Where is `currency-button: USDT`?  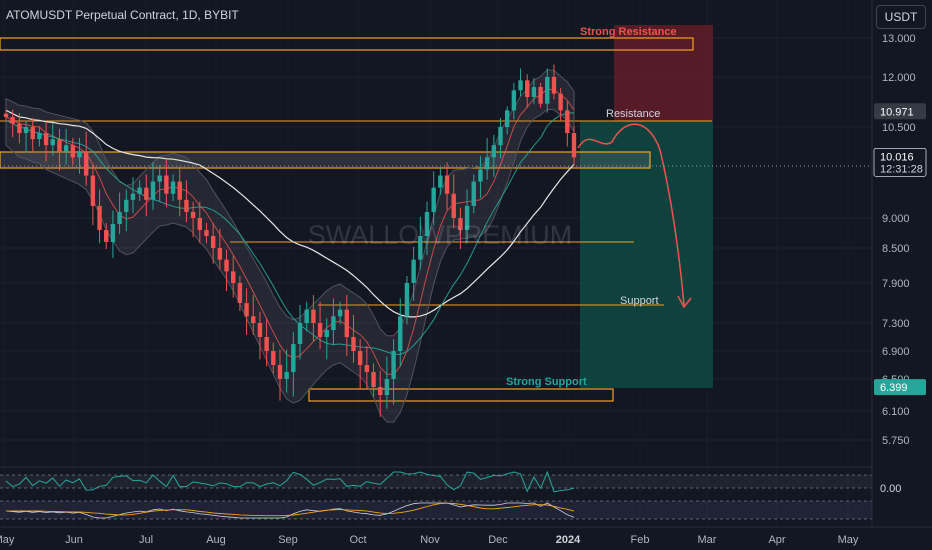
currency-button: USDT is located at coordinates (901, 17).